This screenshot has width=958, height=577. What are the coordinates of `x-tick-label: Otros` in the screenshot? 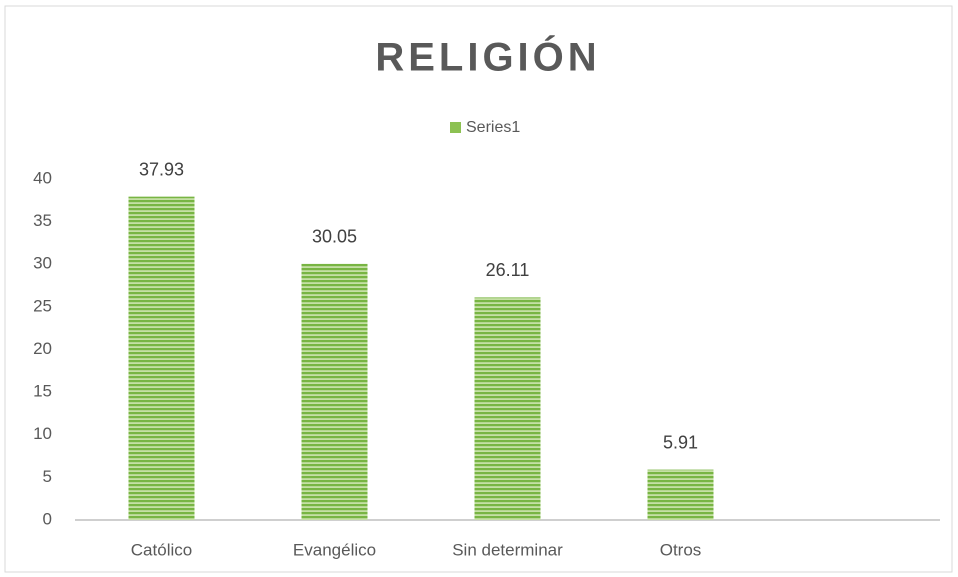 It's located at (681, 549).